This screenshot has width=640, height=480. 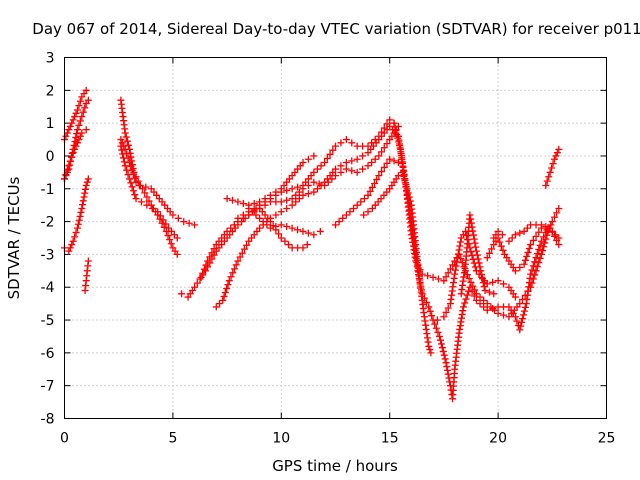 I want to click on y-tick-label: -8, so click(x=48, y=420).